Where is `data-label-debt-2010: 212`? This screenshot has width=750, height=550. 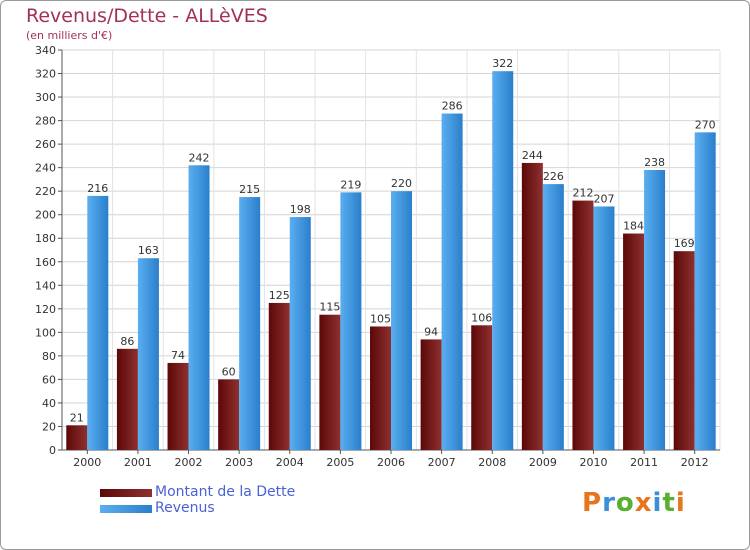 data-label-debt-2010: 212 is located at coordinates (582, 193).